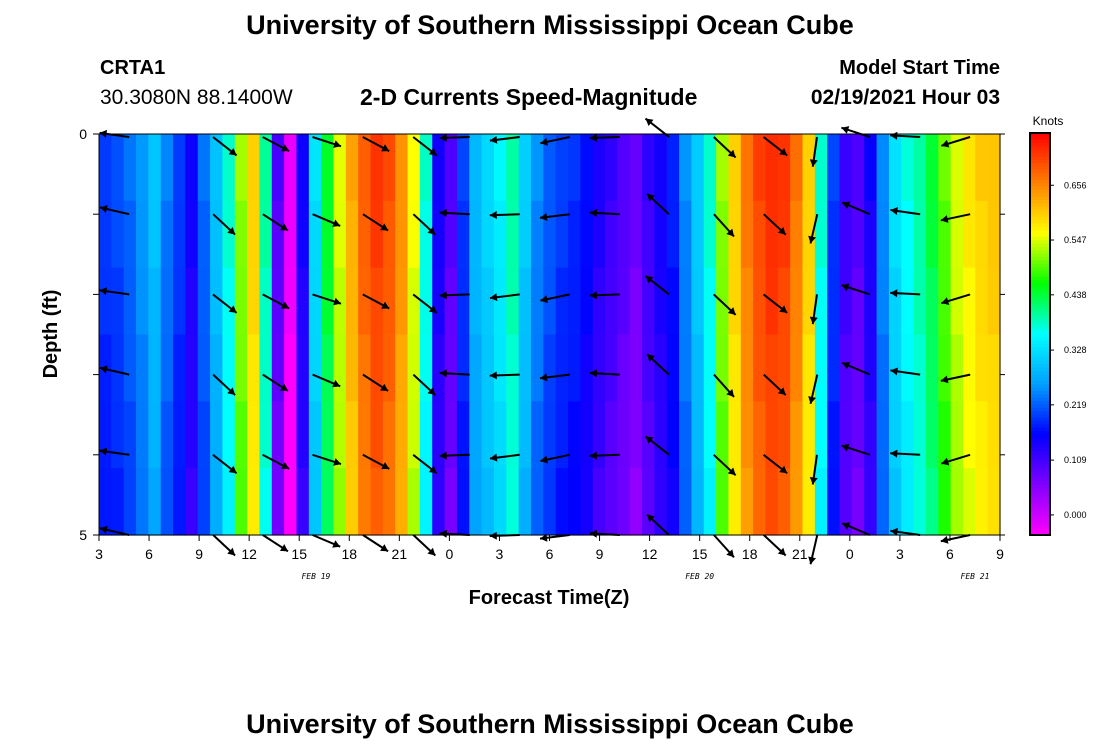  Describe the element at coordinates (249, 554) in the screenshot. I see `x-tick-label: 12` at that location.